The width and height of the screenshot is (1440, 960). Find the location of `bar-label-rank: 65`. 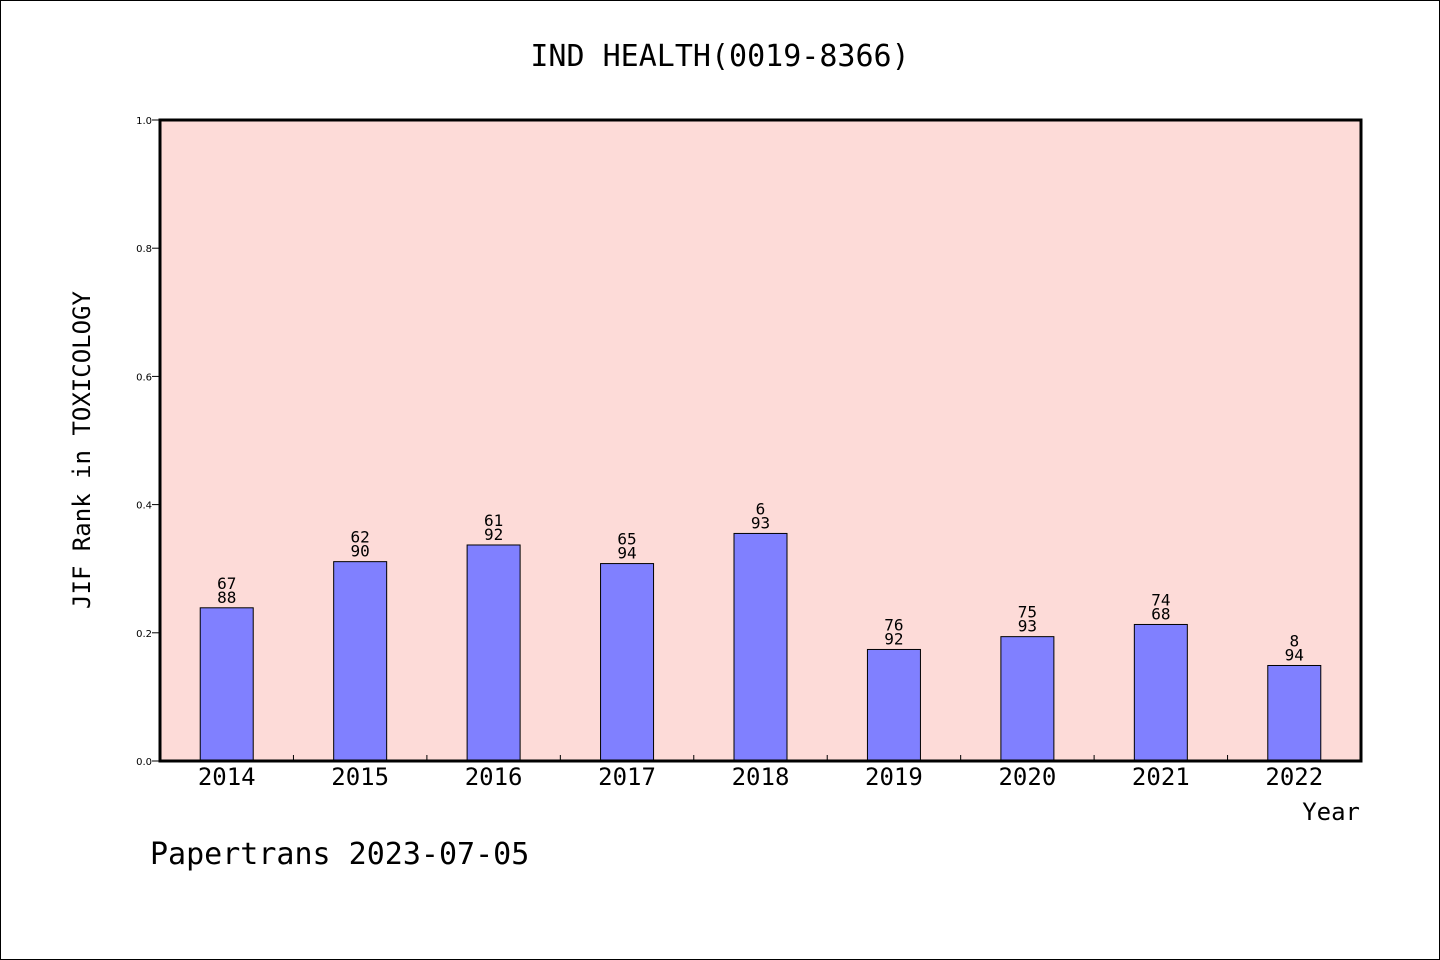

bar-label-rank: 65 is located at coordinates (626, 539).